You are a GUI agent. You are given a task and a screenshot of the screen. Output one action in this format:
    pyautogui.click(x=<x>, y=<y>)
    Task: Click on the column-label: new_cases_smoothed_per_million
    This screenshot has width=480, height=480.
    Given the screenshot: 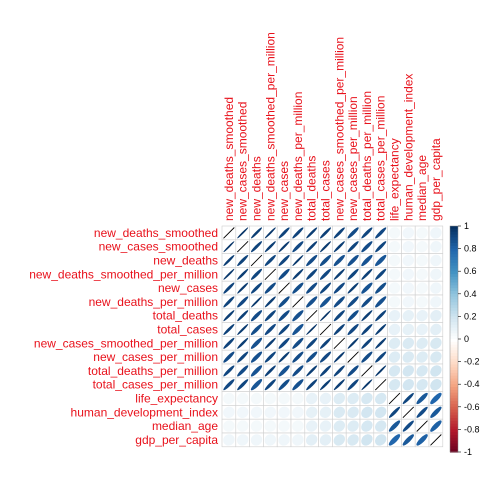 What is the action you would take?
    pyautogui.click(x=339, y=129)
    